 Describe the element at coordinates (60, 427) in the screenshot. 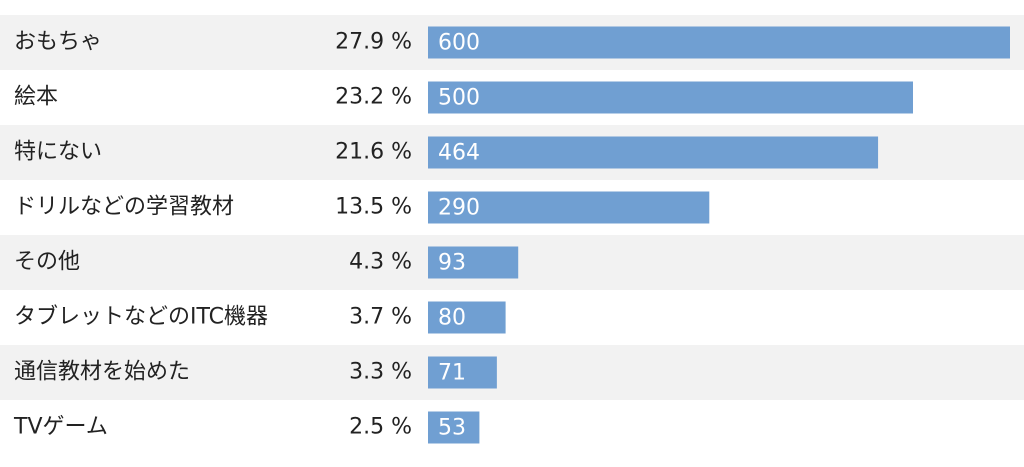

I see `category-label: TVゲーム` at that location.